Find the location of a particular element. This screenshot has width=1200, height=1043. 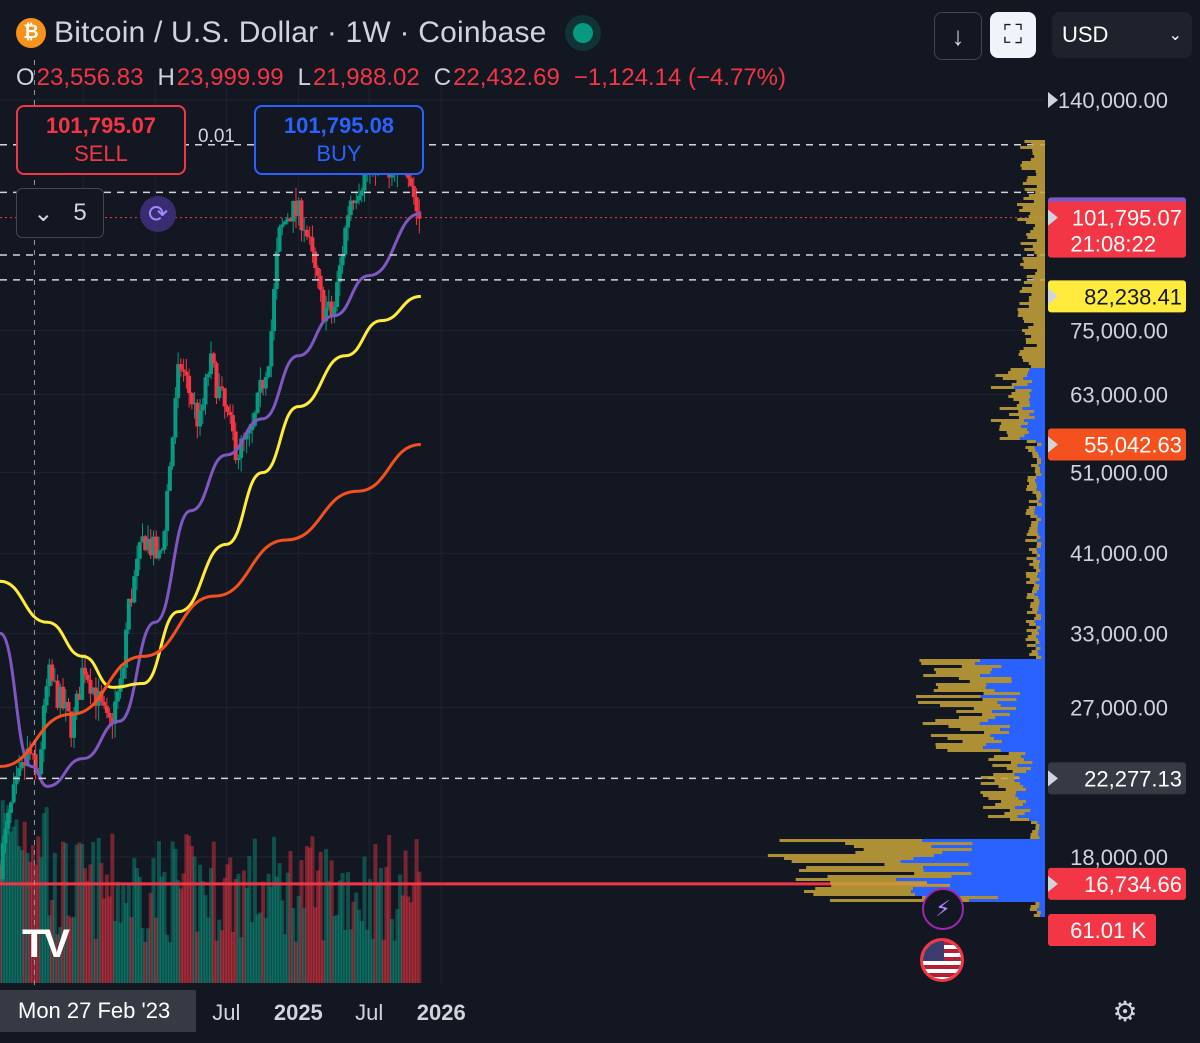

x-axis-tick-label: Jul is located at coordinates (226, 1012).